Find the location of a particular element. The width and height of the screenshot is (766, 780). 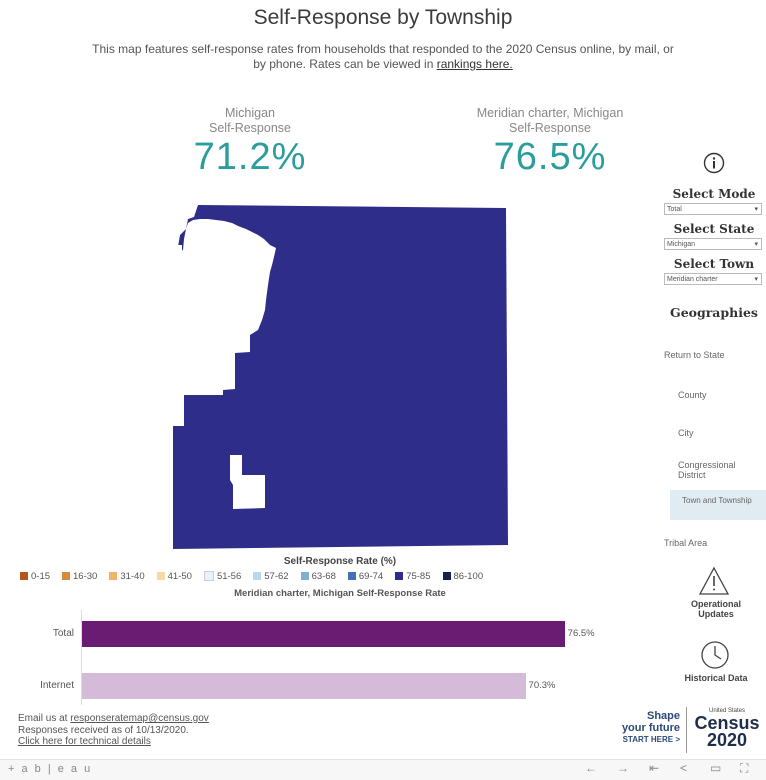

select-mode-dropdown: Total ▾ is located at coordinates (713, 209).